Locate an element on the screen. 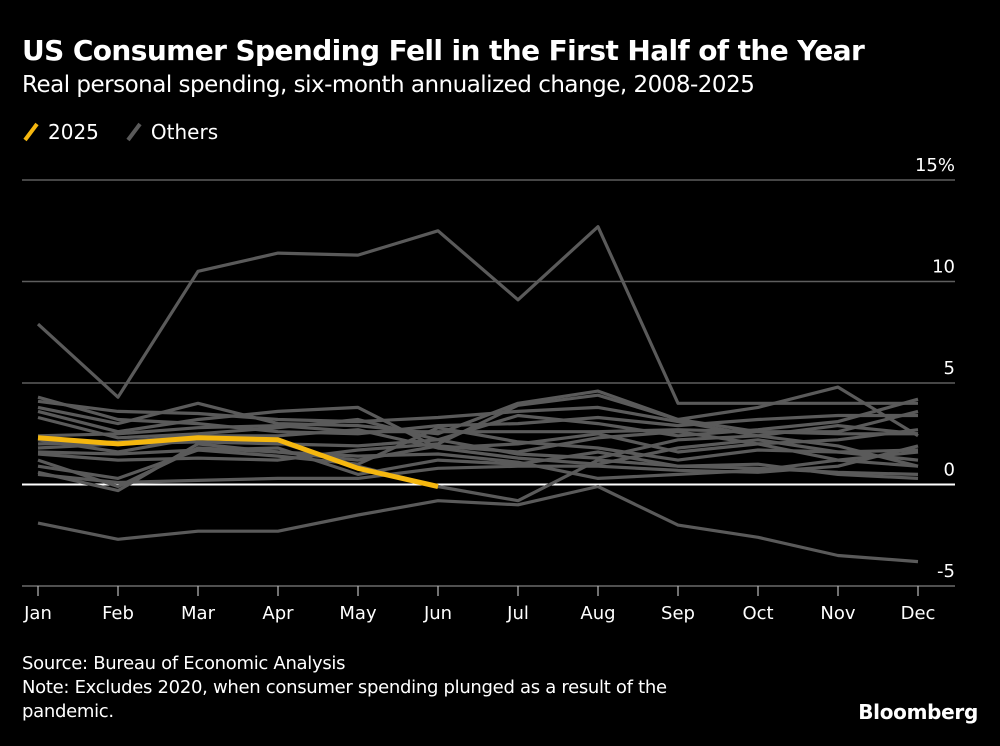 The image size is (1000, 746). x-tick-label: Jan is located at coordinates (37, 613).